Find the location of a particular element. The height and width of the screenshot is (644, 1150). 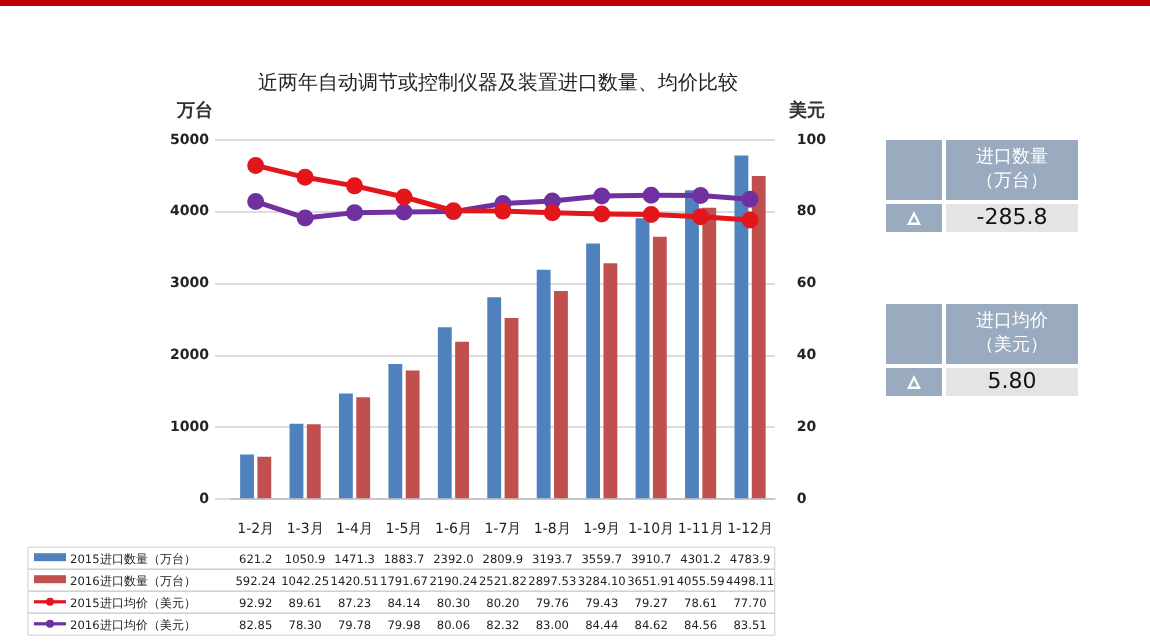

text: 进口数量（万台） is located at coordinates (1012, 170).